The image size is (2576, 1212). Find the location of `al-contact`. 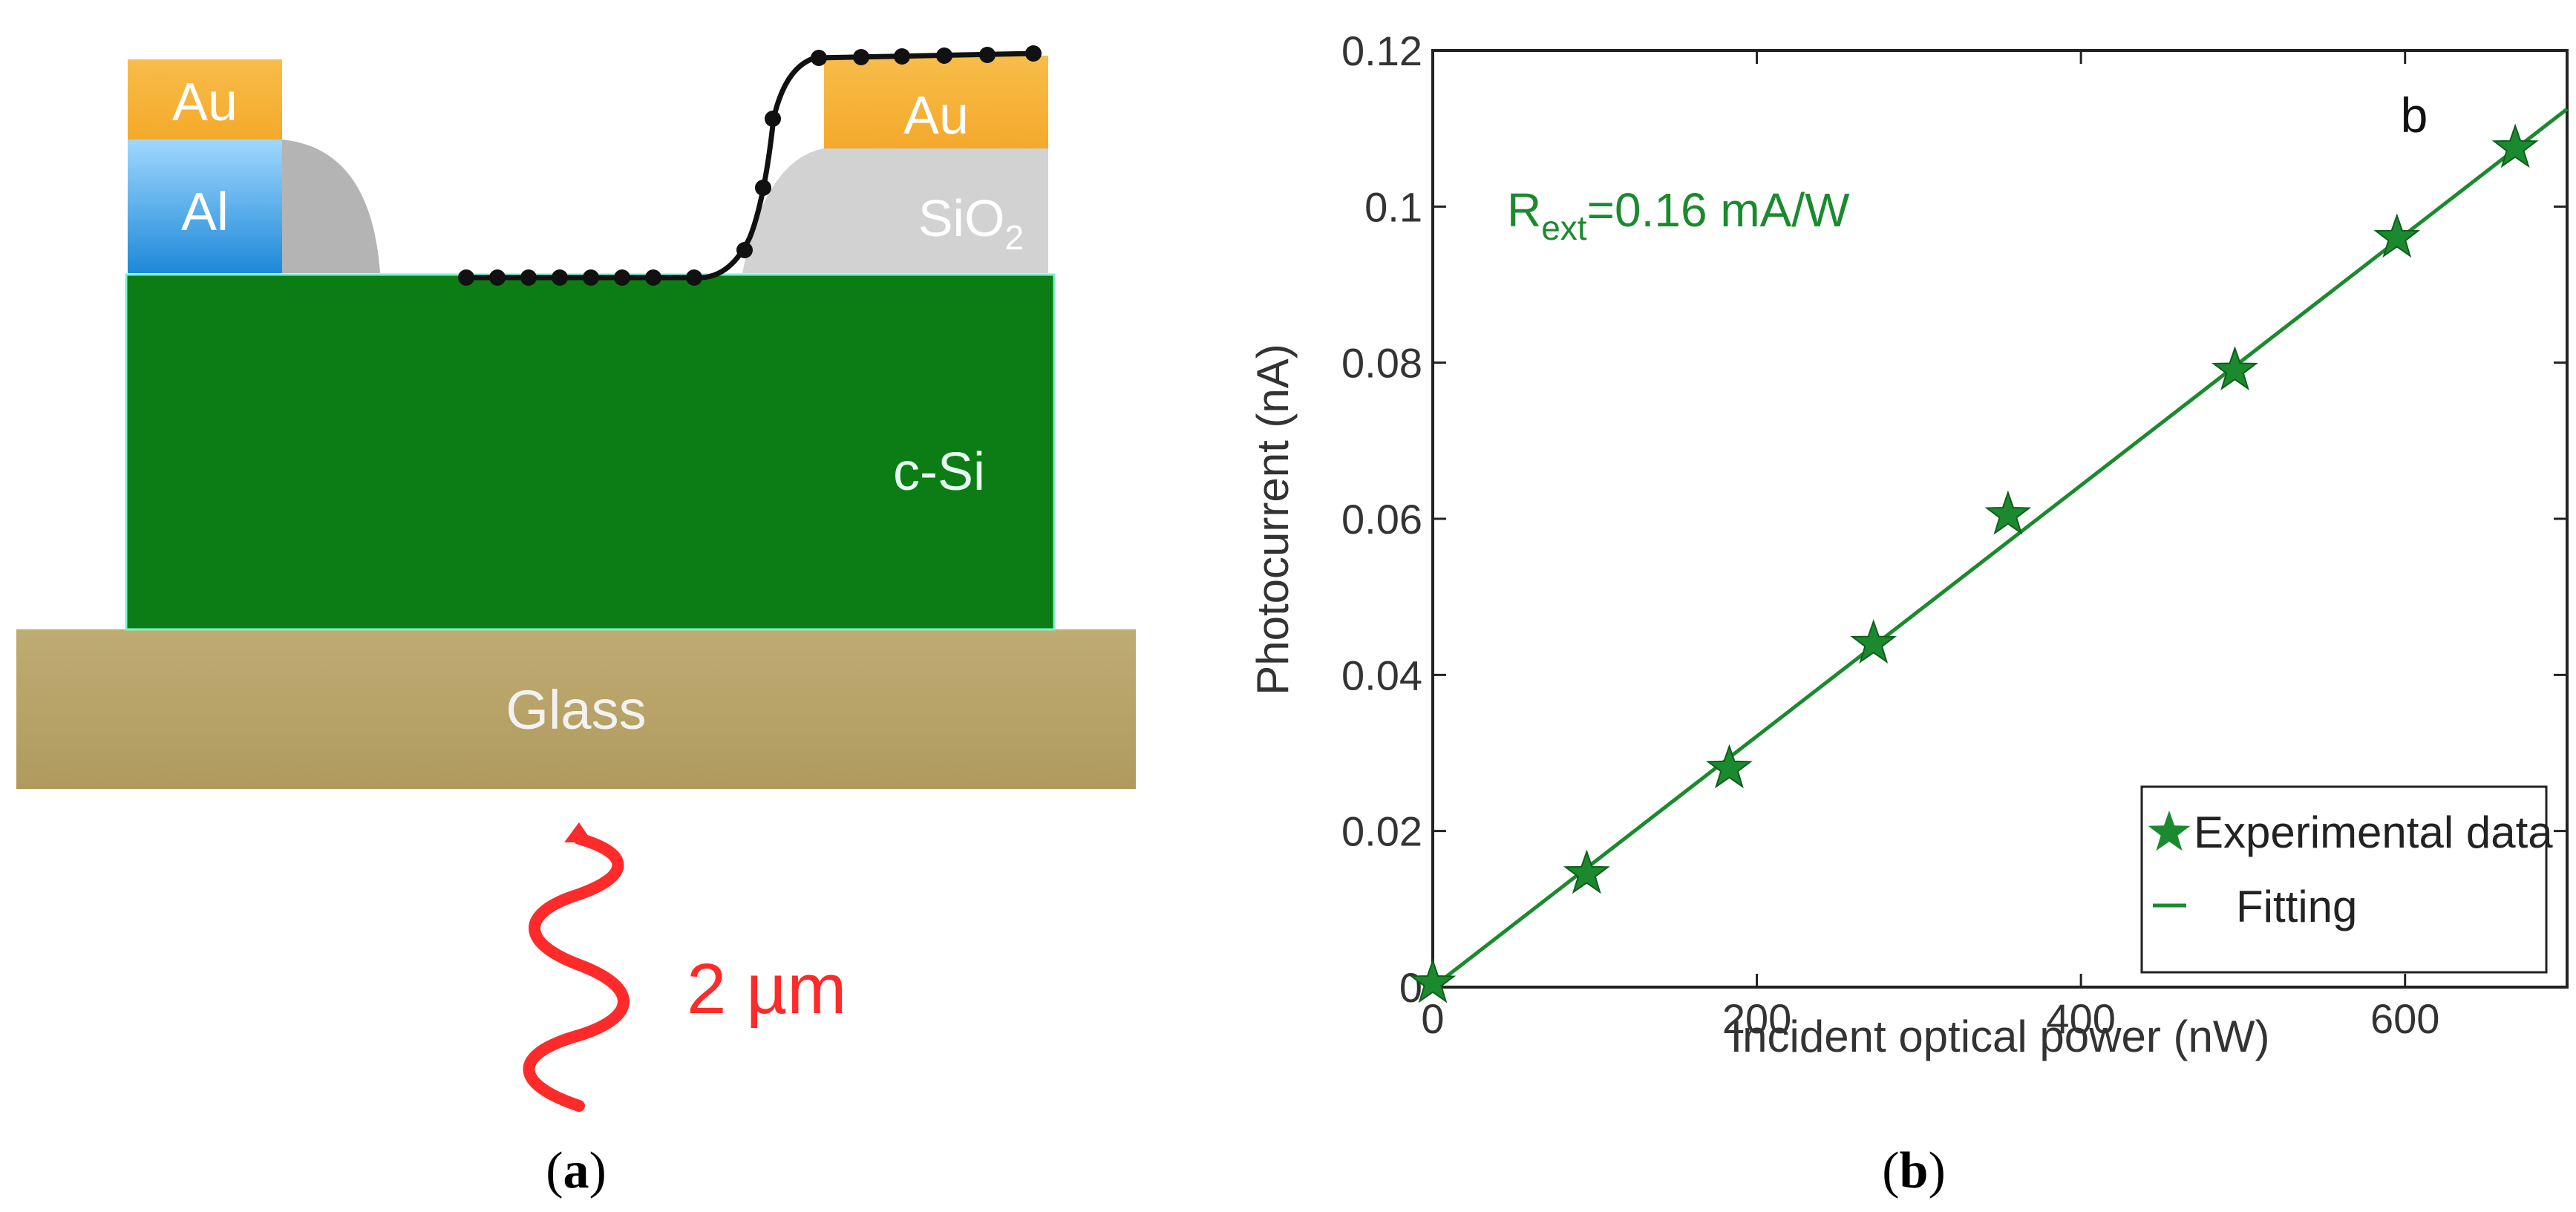

al-contact is located at coordinates (205, 206).